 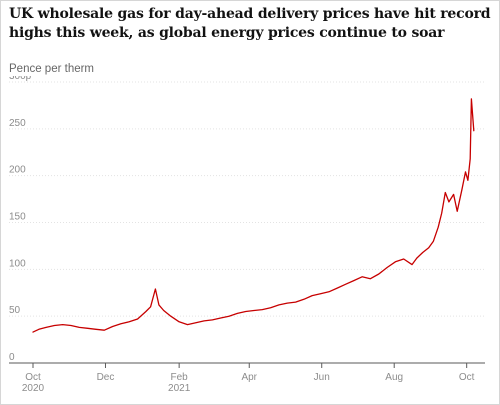 What do you see at coordinates (394, 377) in the screenshot?
I see `x-tick-label: Aug` at bounding box center [394, 377].